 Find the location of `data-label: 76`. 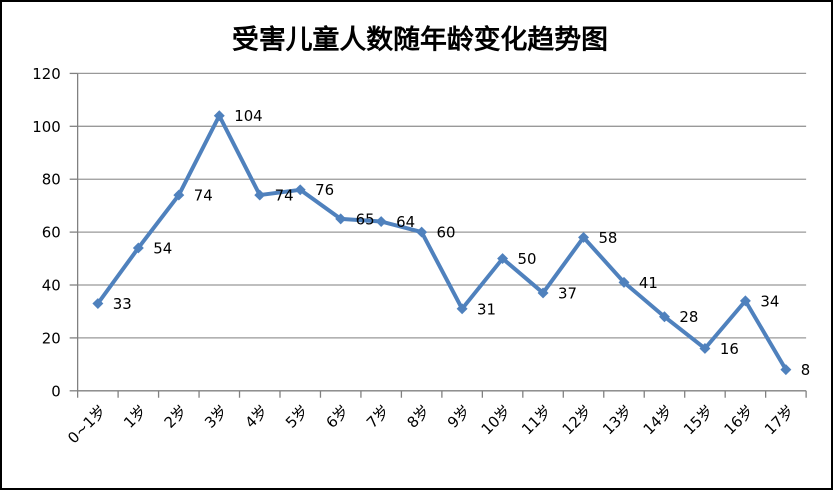

data-label: 76 is located at coordinates (324, 190).